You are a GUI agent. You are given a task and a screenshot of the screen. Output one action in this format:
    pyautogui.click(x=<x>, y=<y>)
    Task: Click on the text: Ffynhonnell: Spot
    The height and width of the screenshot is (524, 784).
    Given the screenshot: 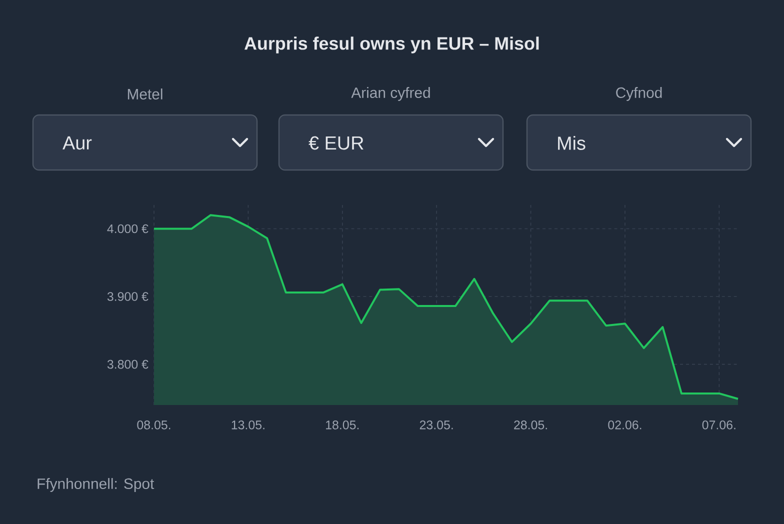 What is the action you would take?
    pyautogui.click(x=96, y=485)
    